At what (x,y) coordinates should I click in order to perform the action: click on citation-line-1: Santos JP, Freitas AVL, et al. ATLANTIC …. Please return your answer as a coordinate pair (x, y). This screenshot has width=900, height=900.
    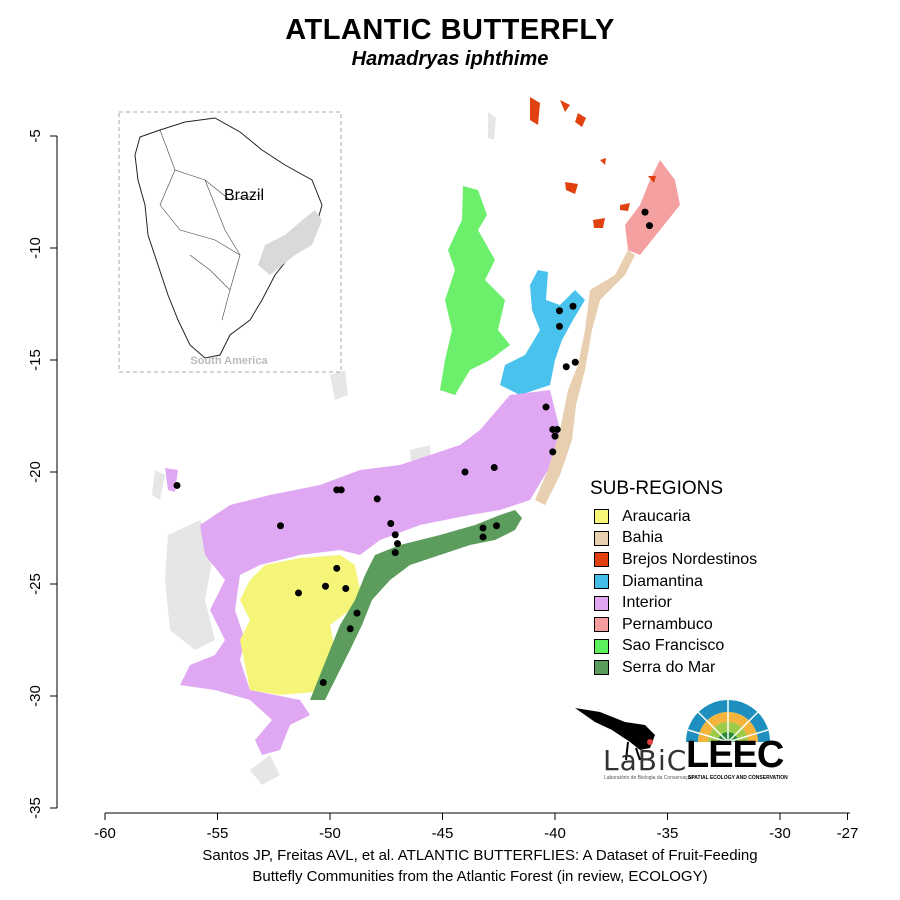
    Looking at the image, I should click on (480, 855).